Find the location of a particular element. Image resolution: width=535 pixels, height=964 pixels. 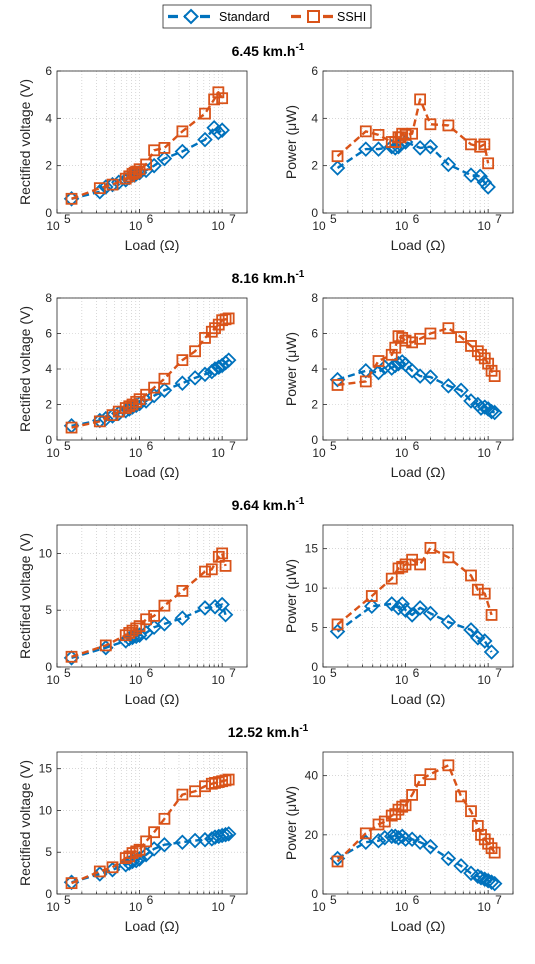

y-tick-label: 40 is located at coordinates (312, 776).